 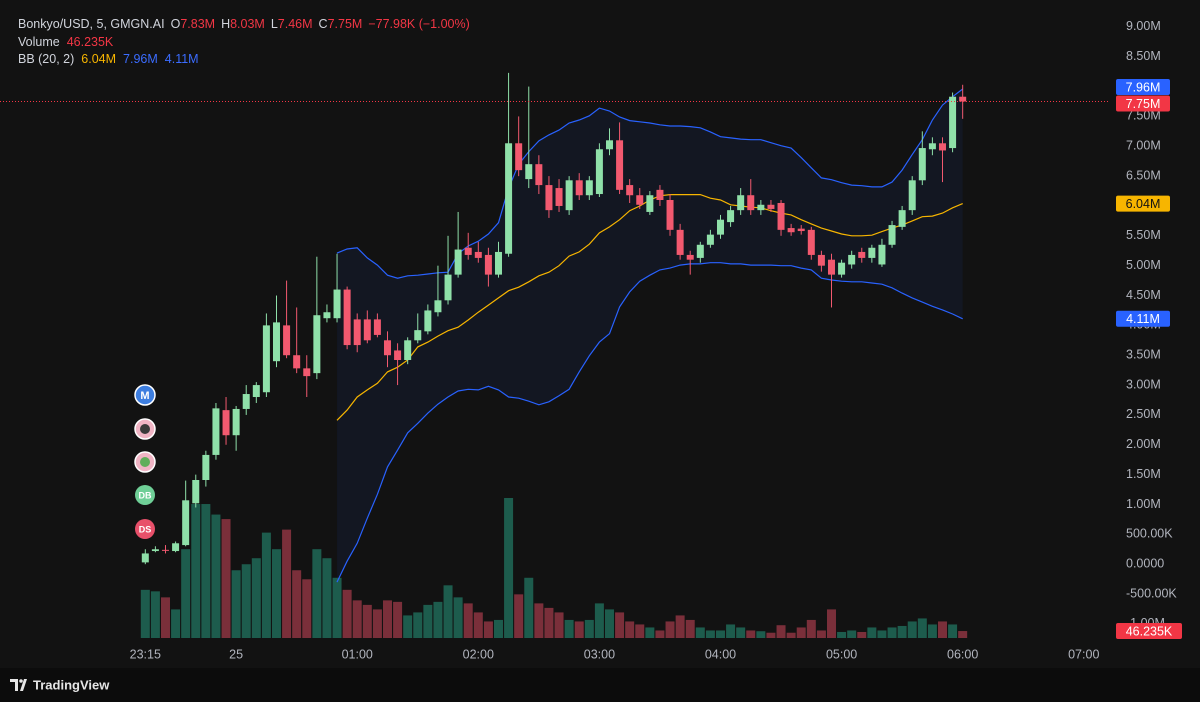 What do you see at coordinates (1143, 444) in the screenshot?
I see `y-tick-label: 2.00M` at bounding box center [1143, 444].